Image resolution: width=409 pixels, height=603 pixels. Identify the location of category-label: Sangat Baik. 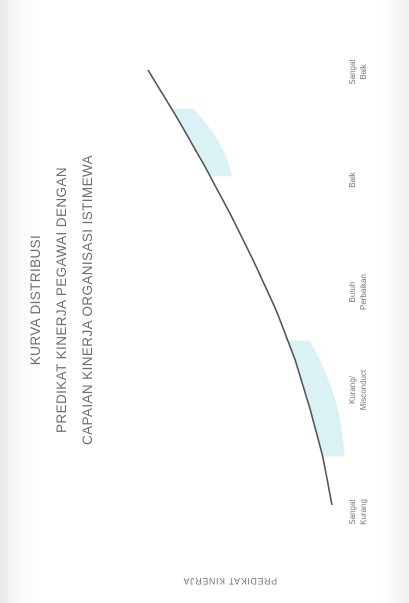
(358, 72).